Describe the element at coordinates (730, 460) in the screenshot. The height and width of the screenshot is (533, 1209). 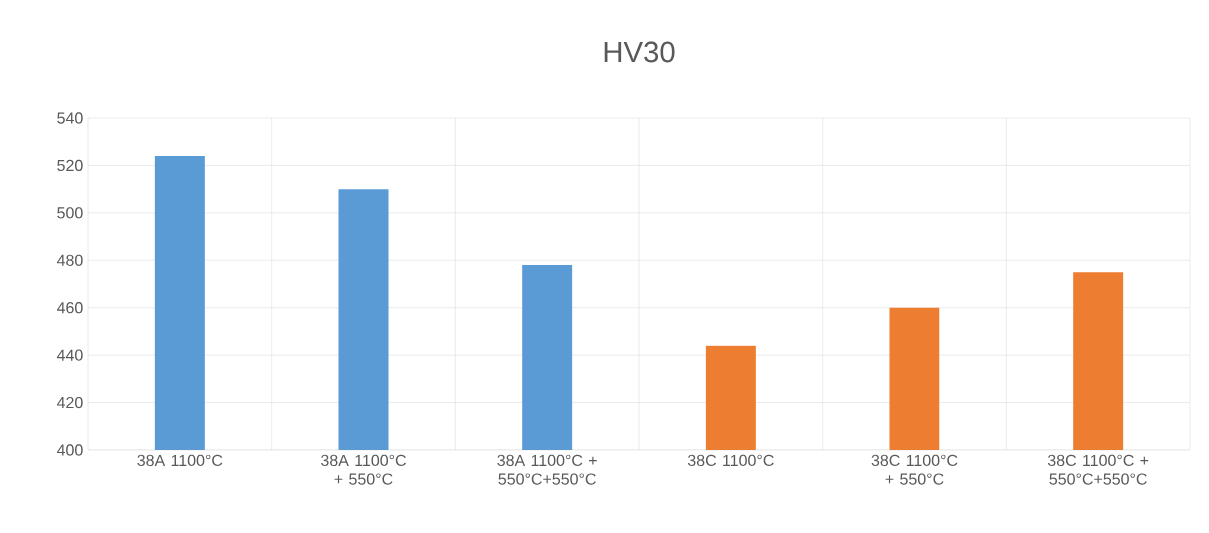
I see `x-tick-label: 38C 1100°C` at that location.